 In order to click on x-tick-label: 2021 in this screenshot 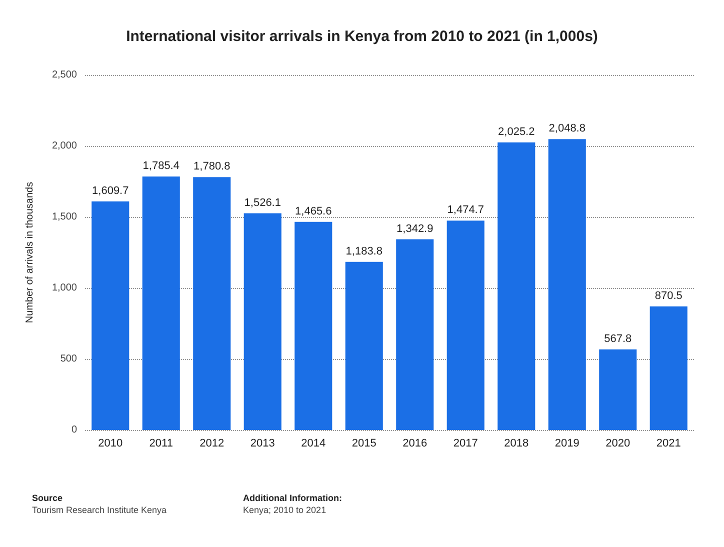, I will do `click(668, 444)`.